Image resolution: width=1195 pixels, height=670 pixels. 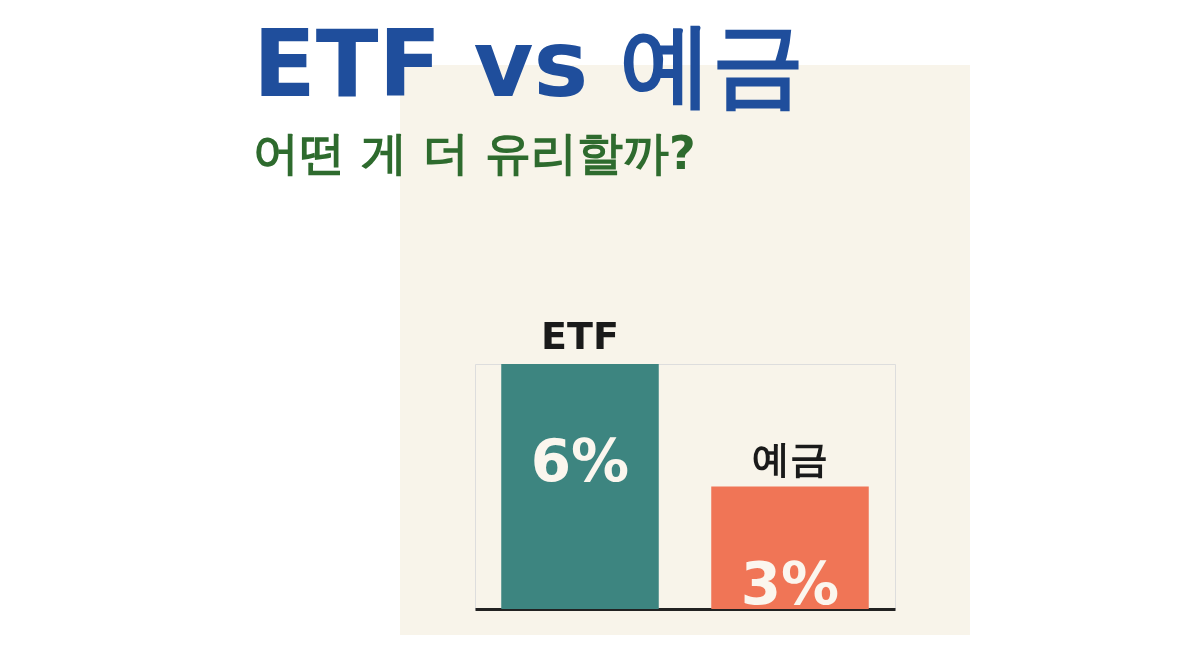 I want to click on data-label: 3%, so click(x=790, y=583).